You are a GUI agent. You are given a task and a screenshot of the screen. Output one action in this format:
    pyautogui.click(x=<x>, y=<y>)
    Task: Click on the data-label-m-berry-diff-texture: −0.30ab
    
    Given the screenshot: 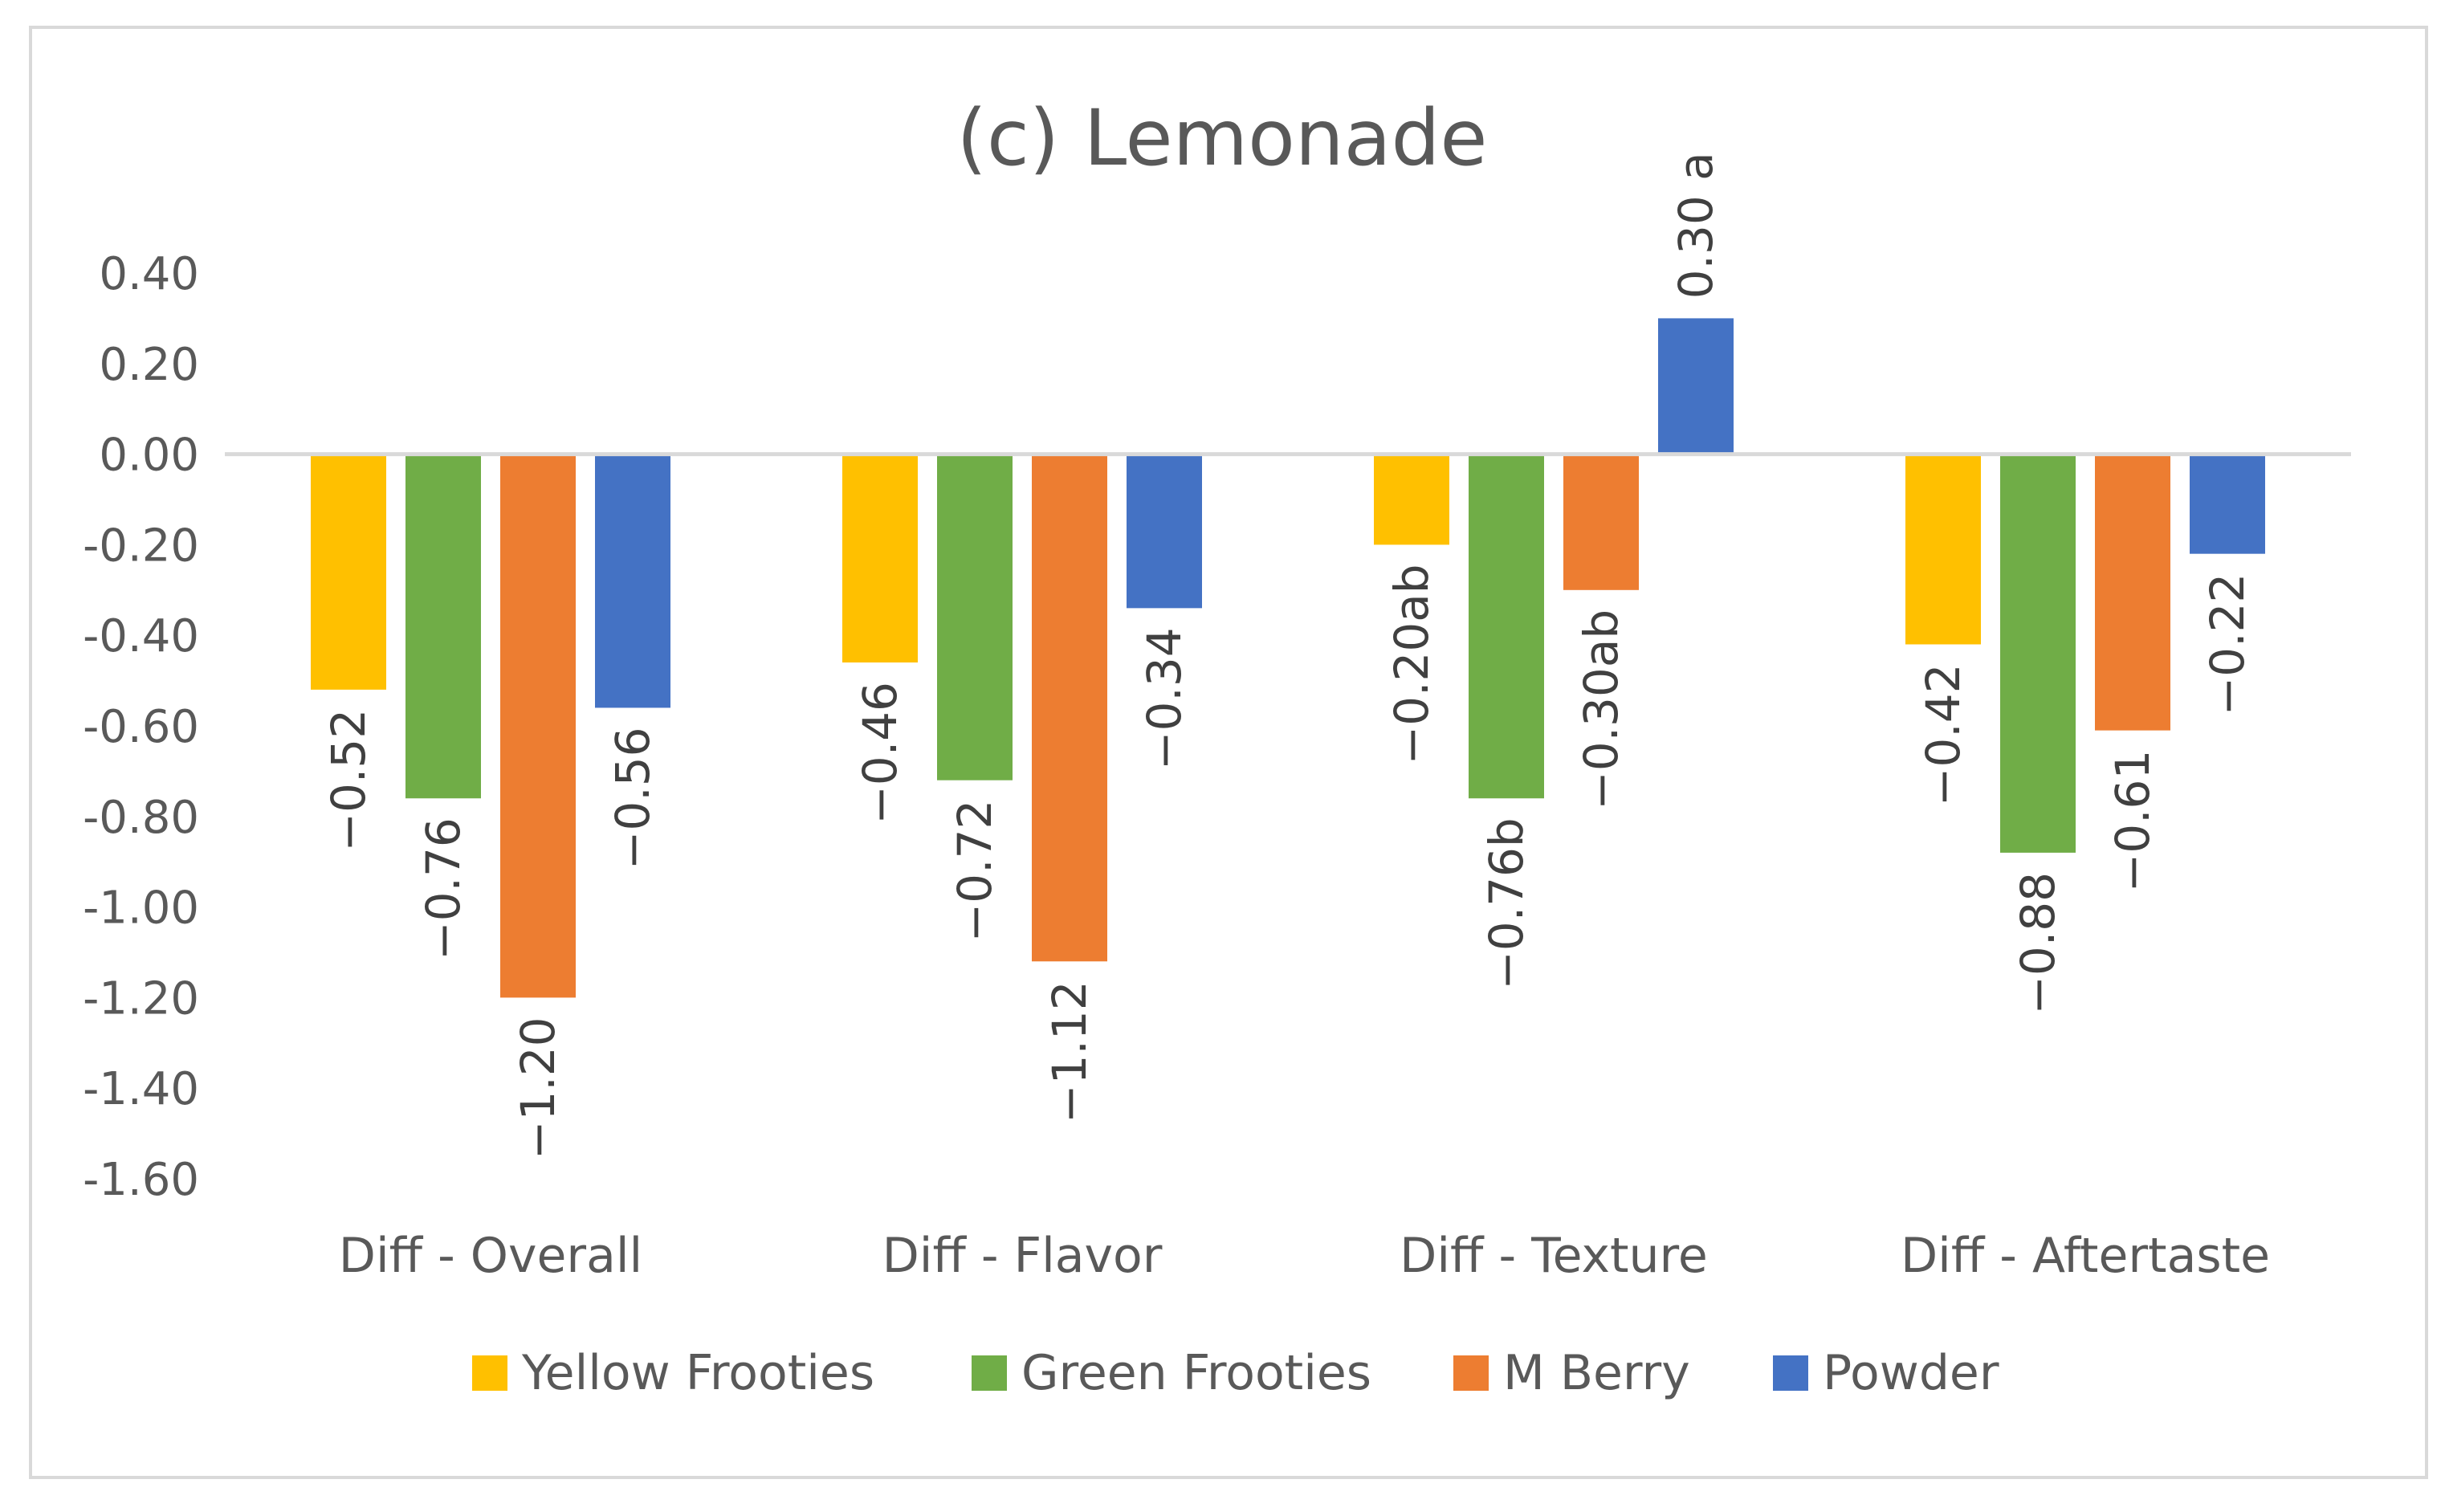 What is the action you would take?
    pyautogui.click(x=1601, y=710)
    